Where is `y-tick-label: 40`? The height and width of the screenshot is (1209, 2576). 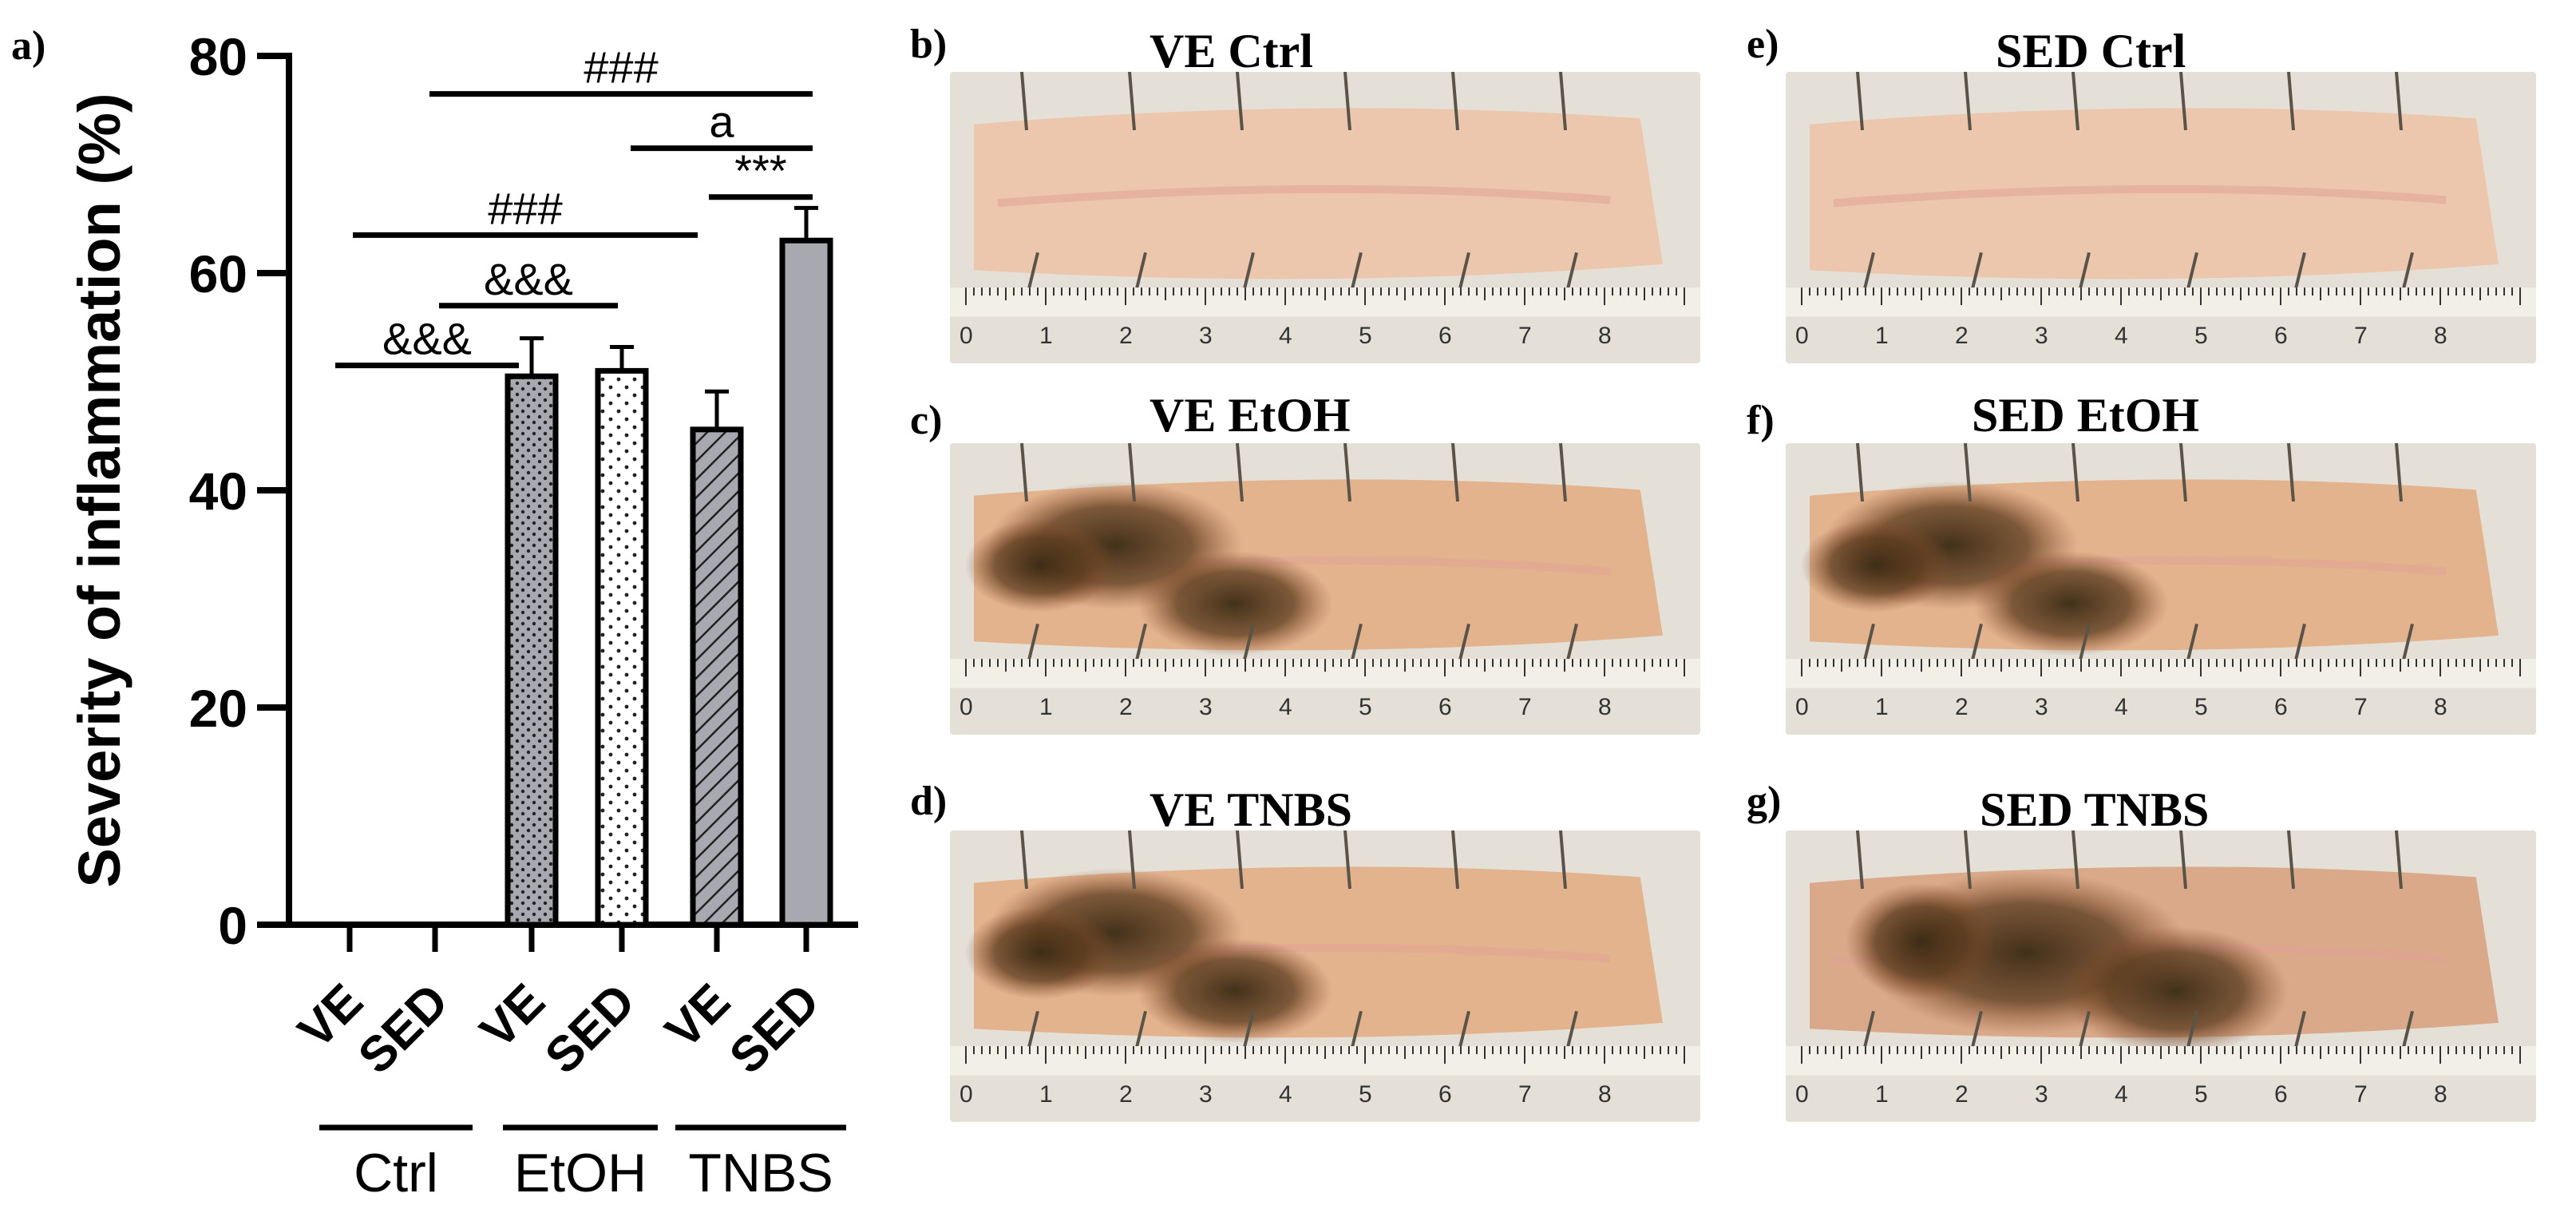 y-tick-label: 40 is located at coordinates (218, 492).